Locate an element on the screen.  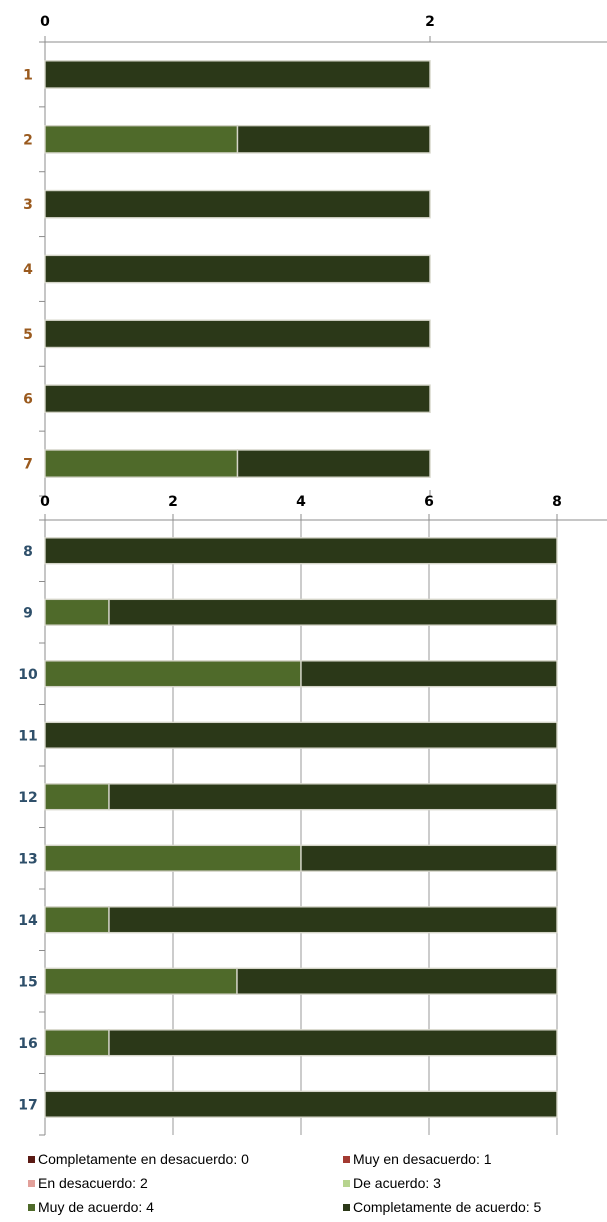
legend-item: Completamente en desacuerdo: 0 is located at coordinates (138, 1159).